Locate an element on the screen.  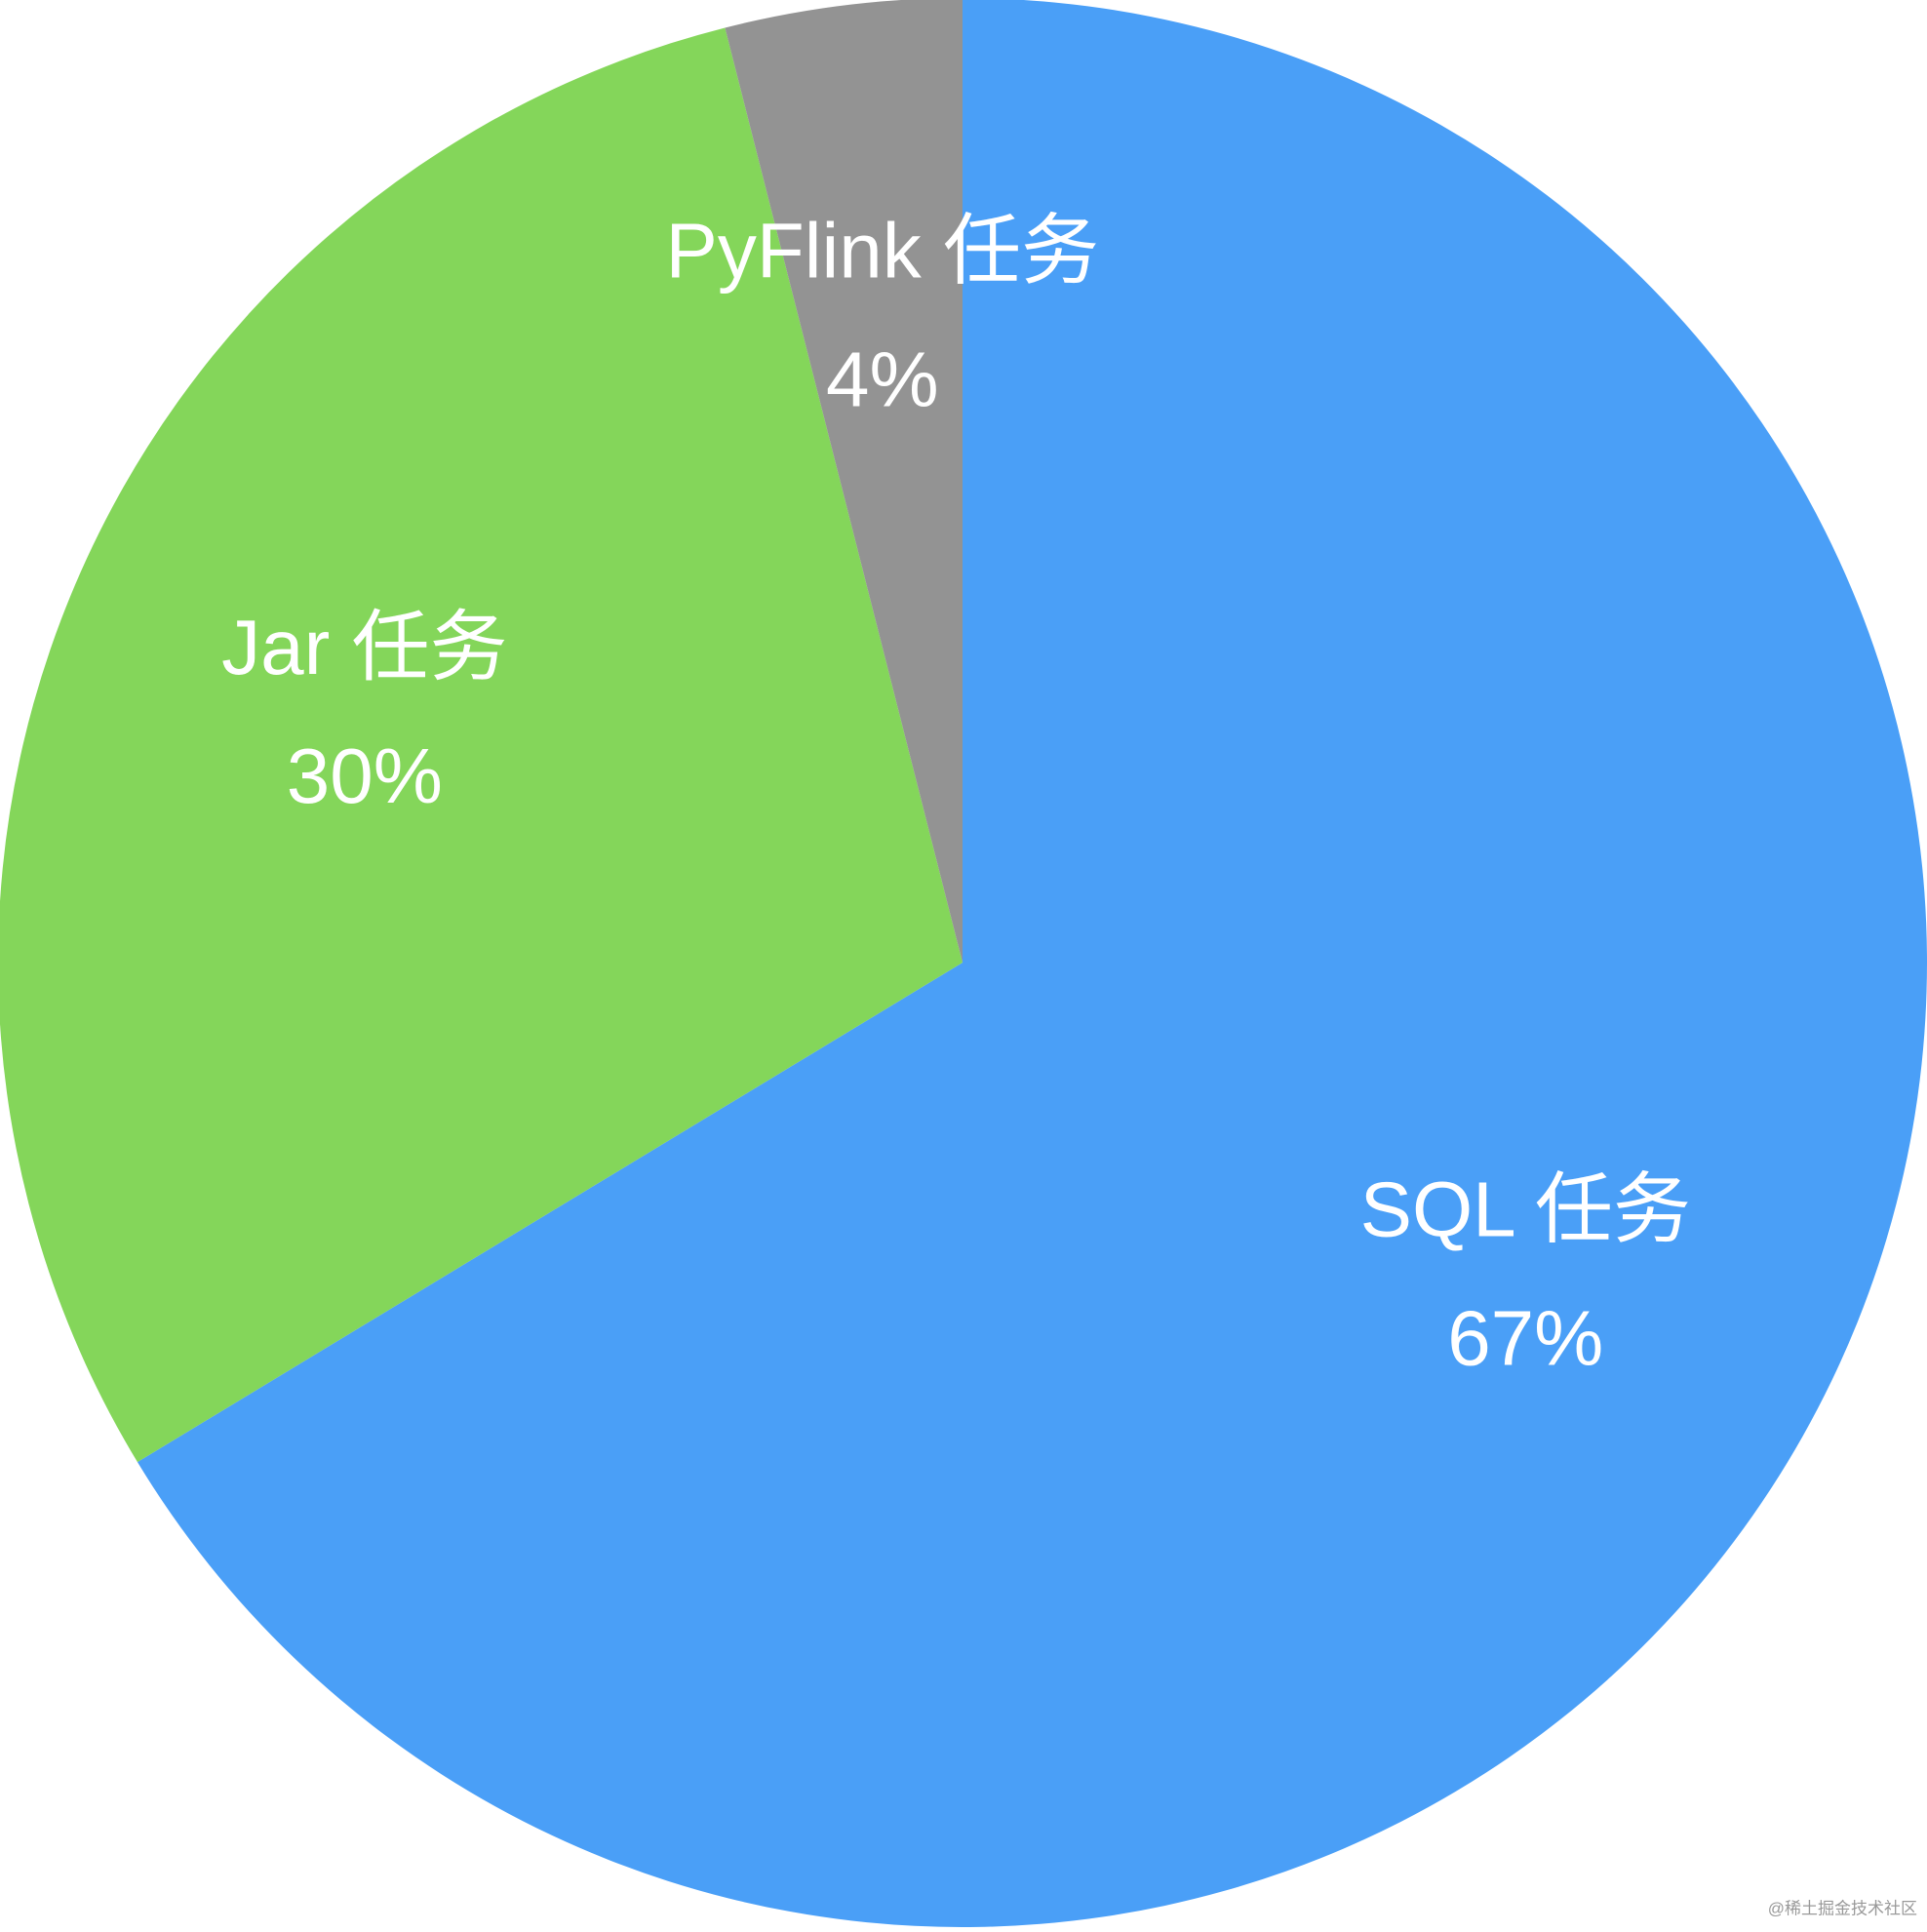
pie-slice is located at coordinates (844, 481).